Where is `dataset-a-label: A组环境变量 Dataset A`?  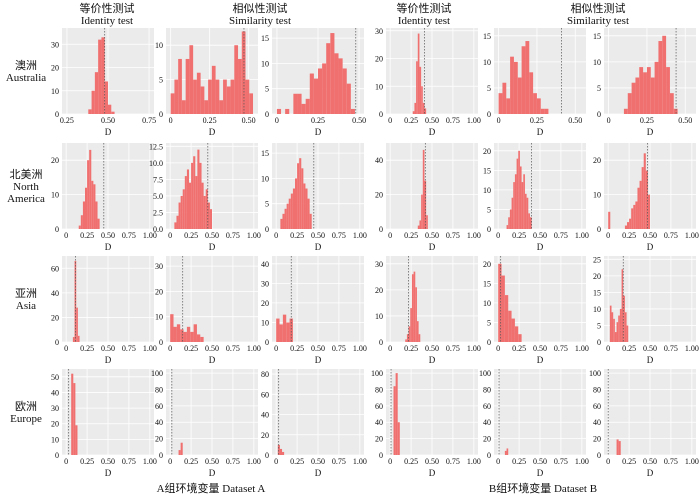
dataset-a-label: A组环境变量 Dataset A is located at coordinates (211, 488).